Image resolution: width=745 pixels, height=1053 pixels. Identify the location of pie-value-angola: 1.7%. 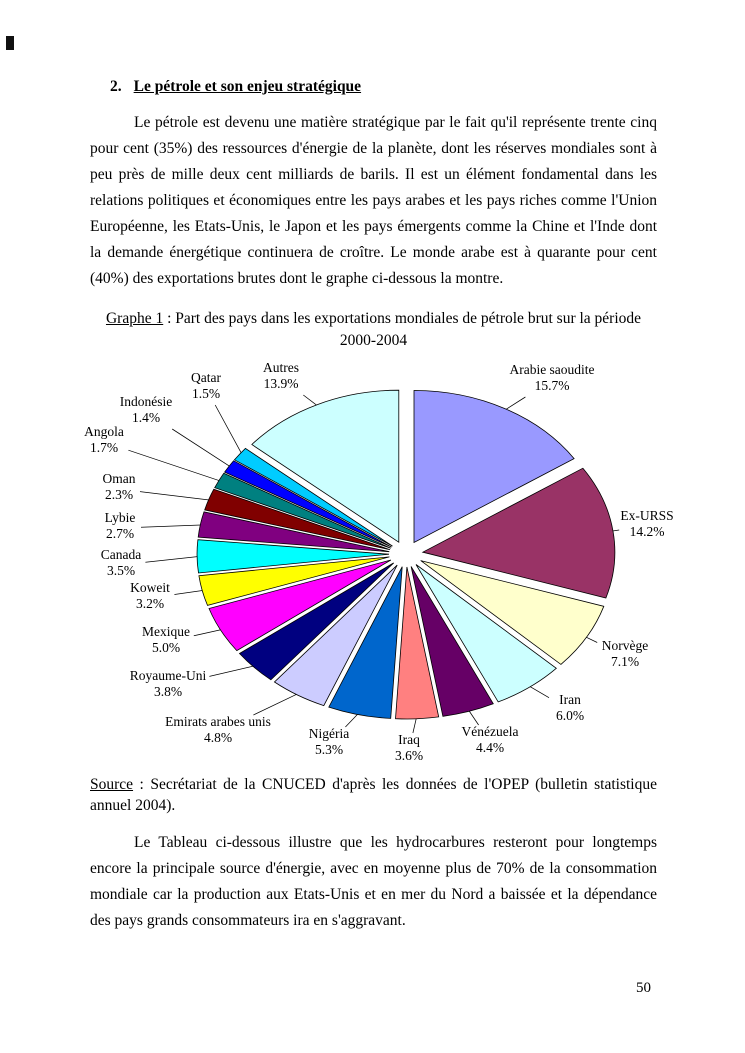
(104, 447).